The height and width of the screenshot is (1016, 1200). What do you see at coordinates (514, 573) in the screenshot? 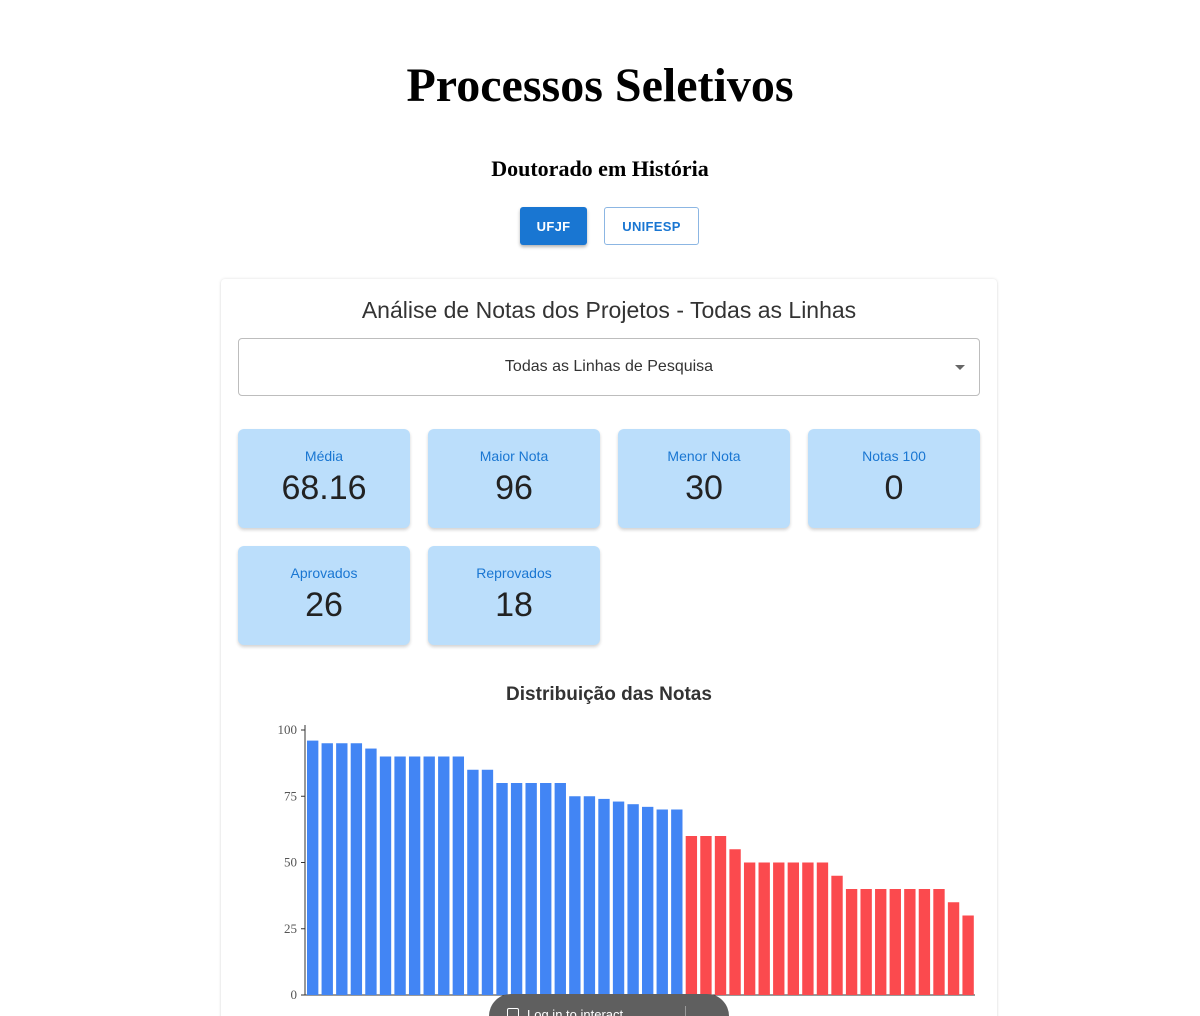
I see `stat-label: Reprovados` at bounding box center [514, 573].